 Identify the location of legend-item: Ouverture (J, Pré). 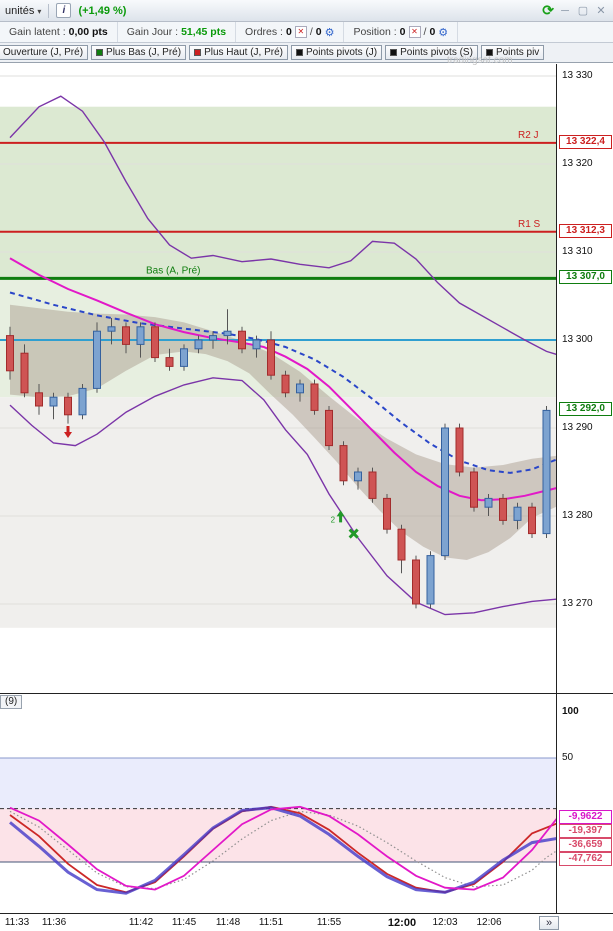
(44, 52).